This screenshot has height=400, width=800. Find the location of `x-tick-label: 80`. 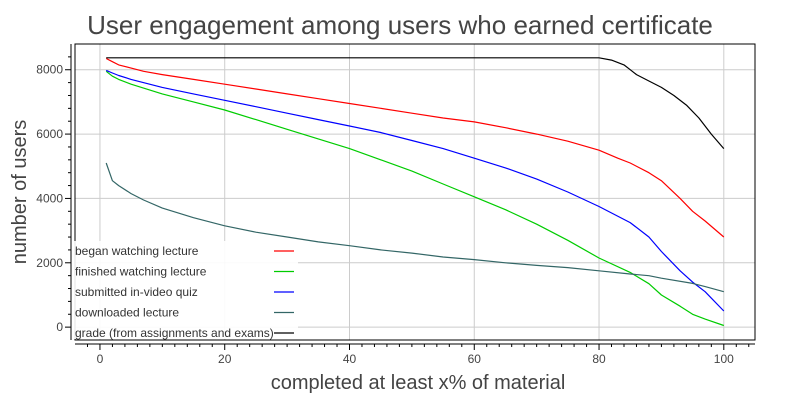

x-tick-label: 80 is located at coordinates (599, 359).